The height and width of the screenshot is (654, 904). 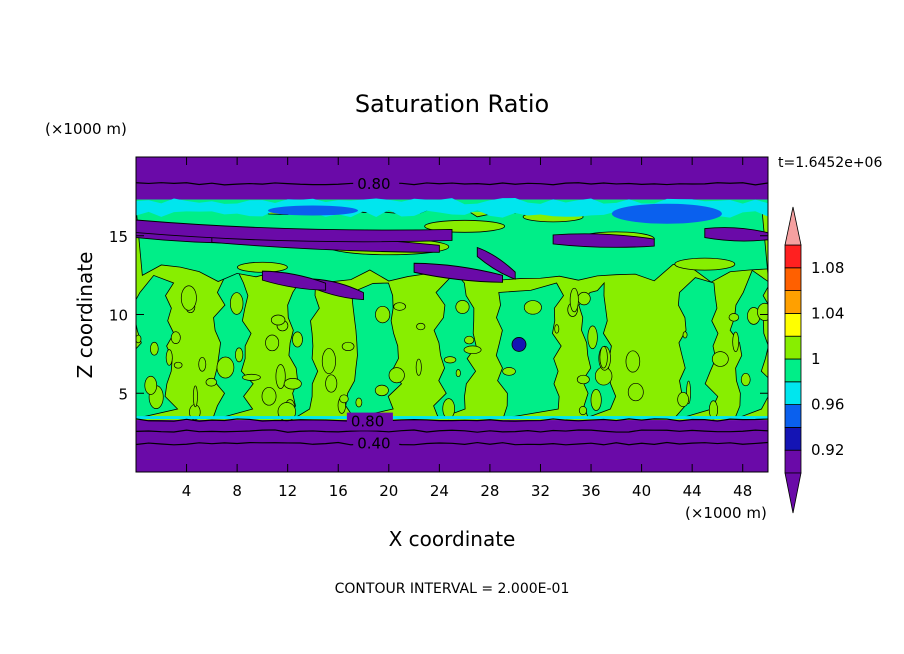 I want to click on colorbar-label-0: 0.92, so click(x=827, y=450).